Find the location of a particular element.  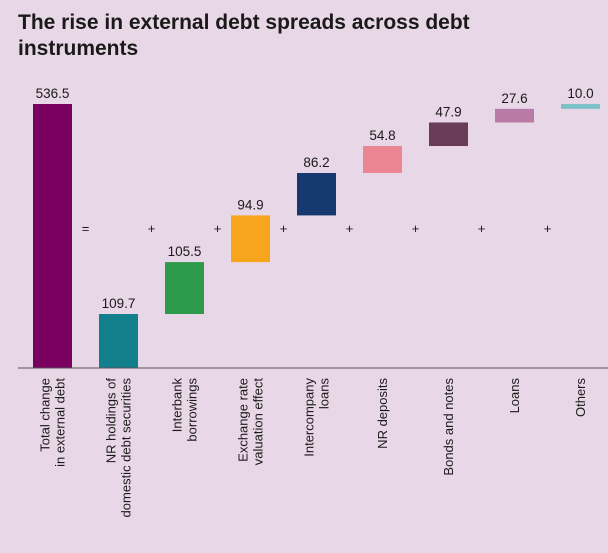

value-label-3: 94.9 is located at coordinates (250, 204).